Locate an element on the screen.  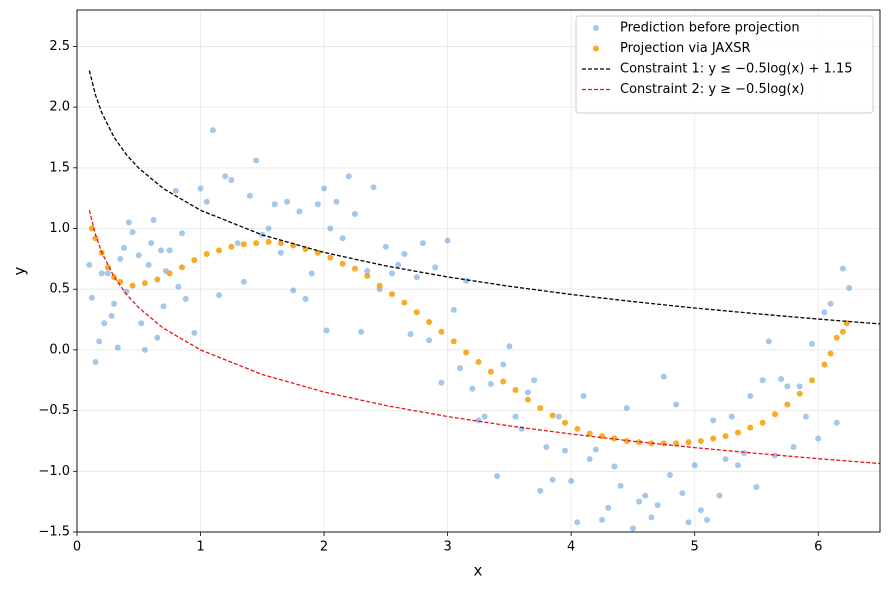
legend-marker is located at coordinates (596, 28).